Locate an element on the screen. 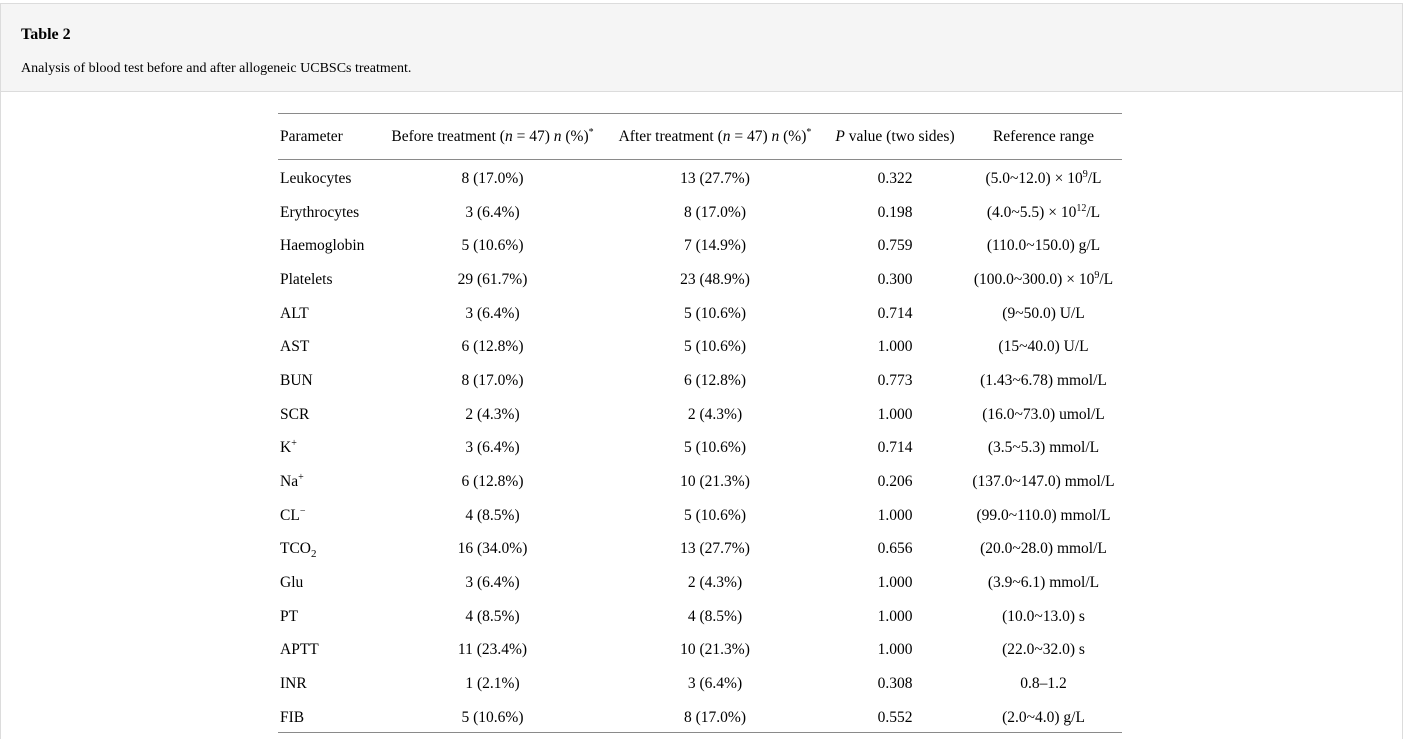  cell-reference: (10.0~13.0) s is located at coordinates (1043, 616).